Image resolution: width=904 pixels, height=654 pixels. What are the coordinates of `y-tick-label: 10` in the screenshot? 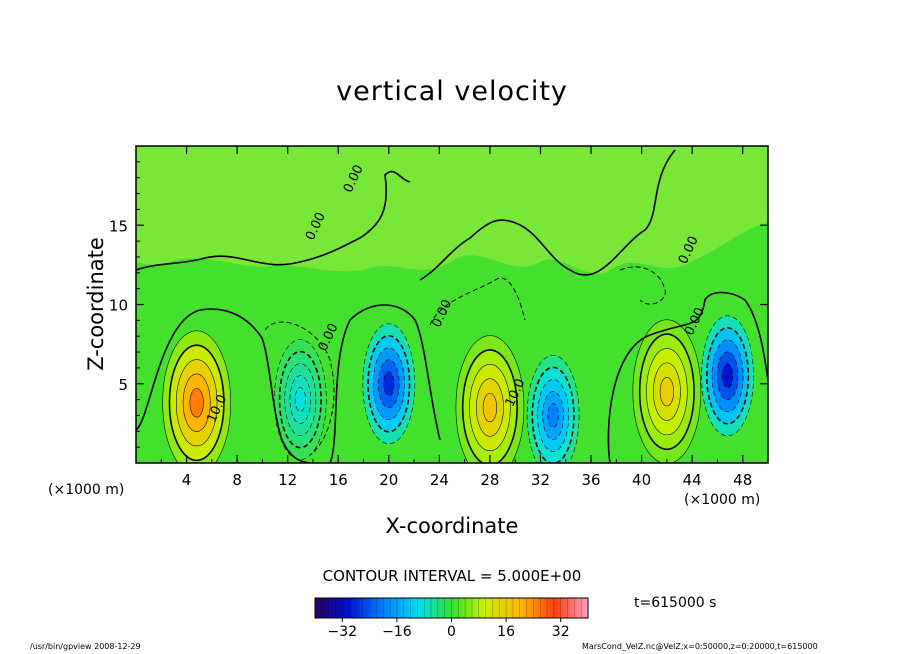 It's located at (118, 306).